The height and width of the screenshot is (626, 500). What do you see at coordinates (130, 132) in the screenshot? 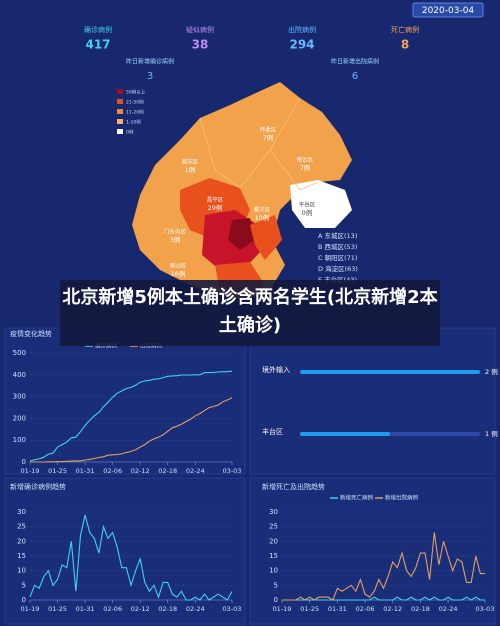
I see `map-legend-label: 0例` at bounding box center [130, 132].